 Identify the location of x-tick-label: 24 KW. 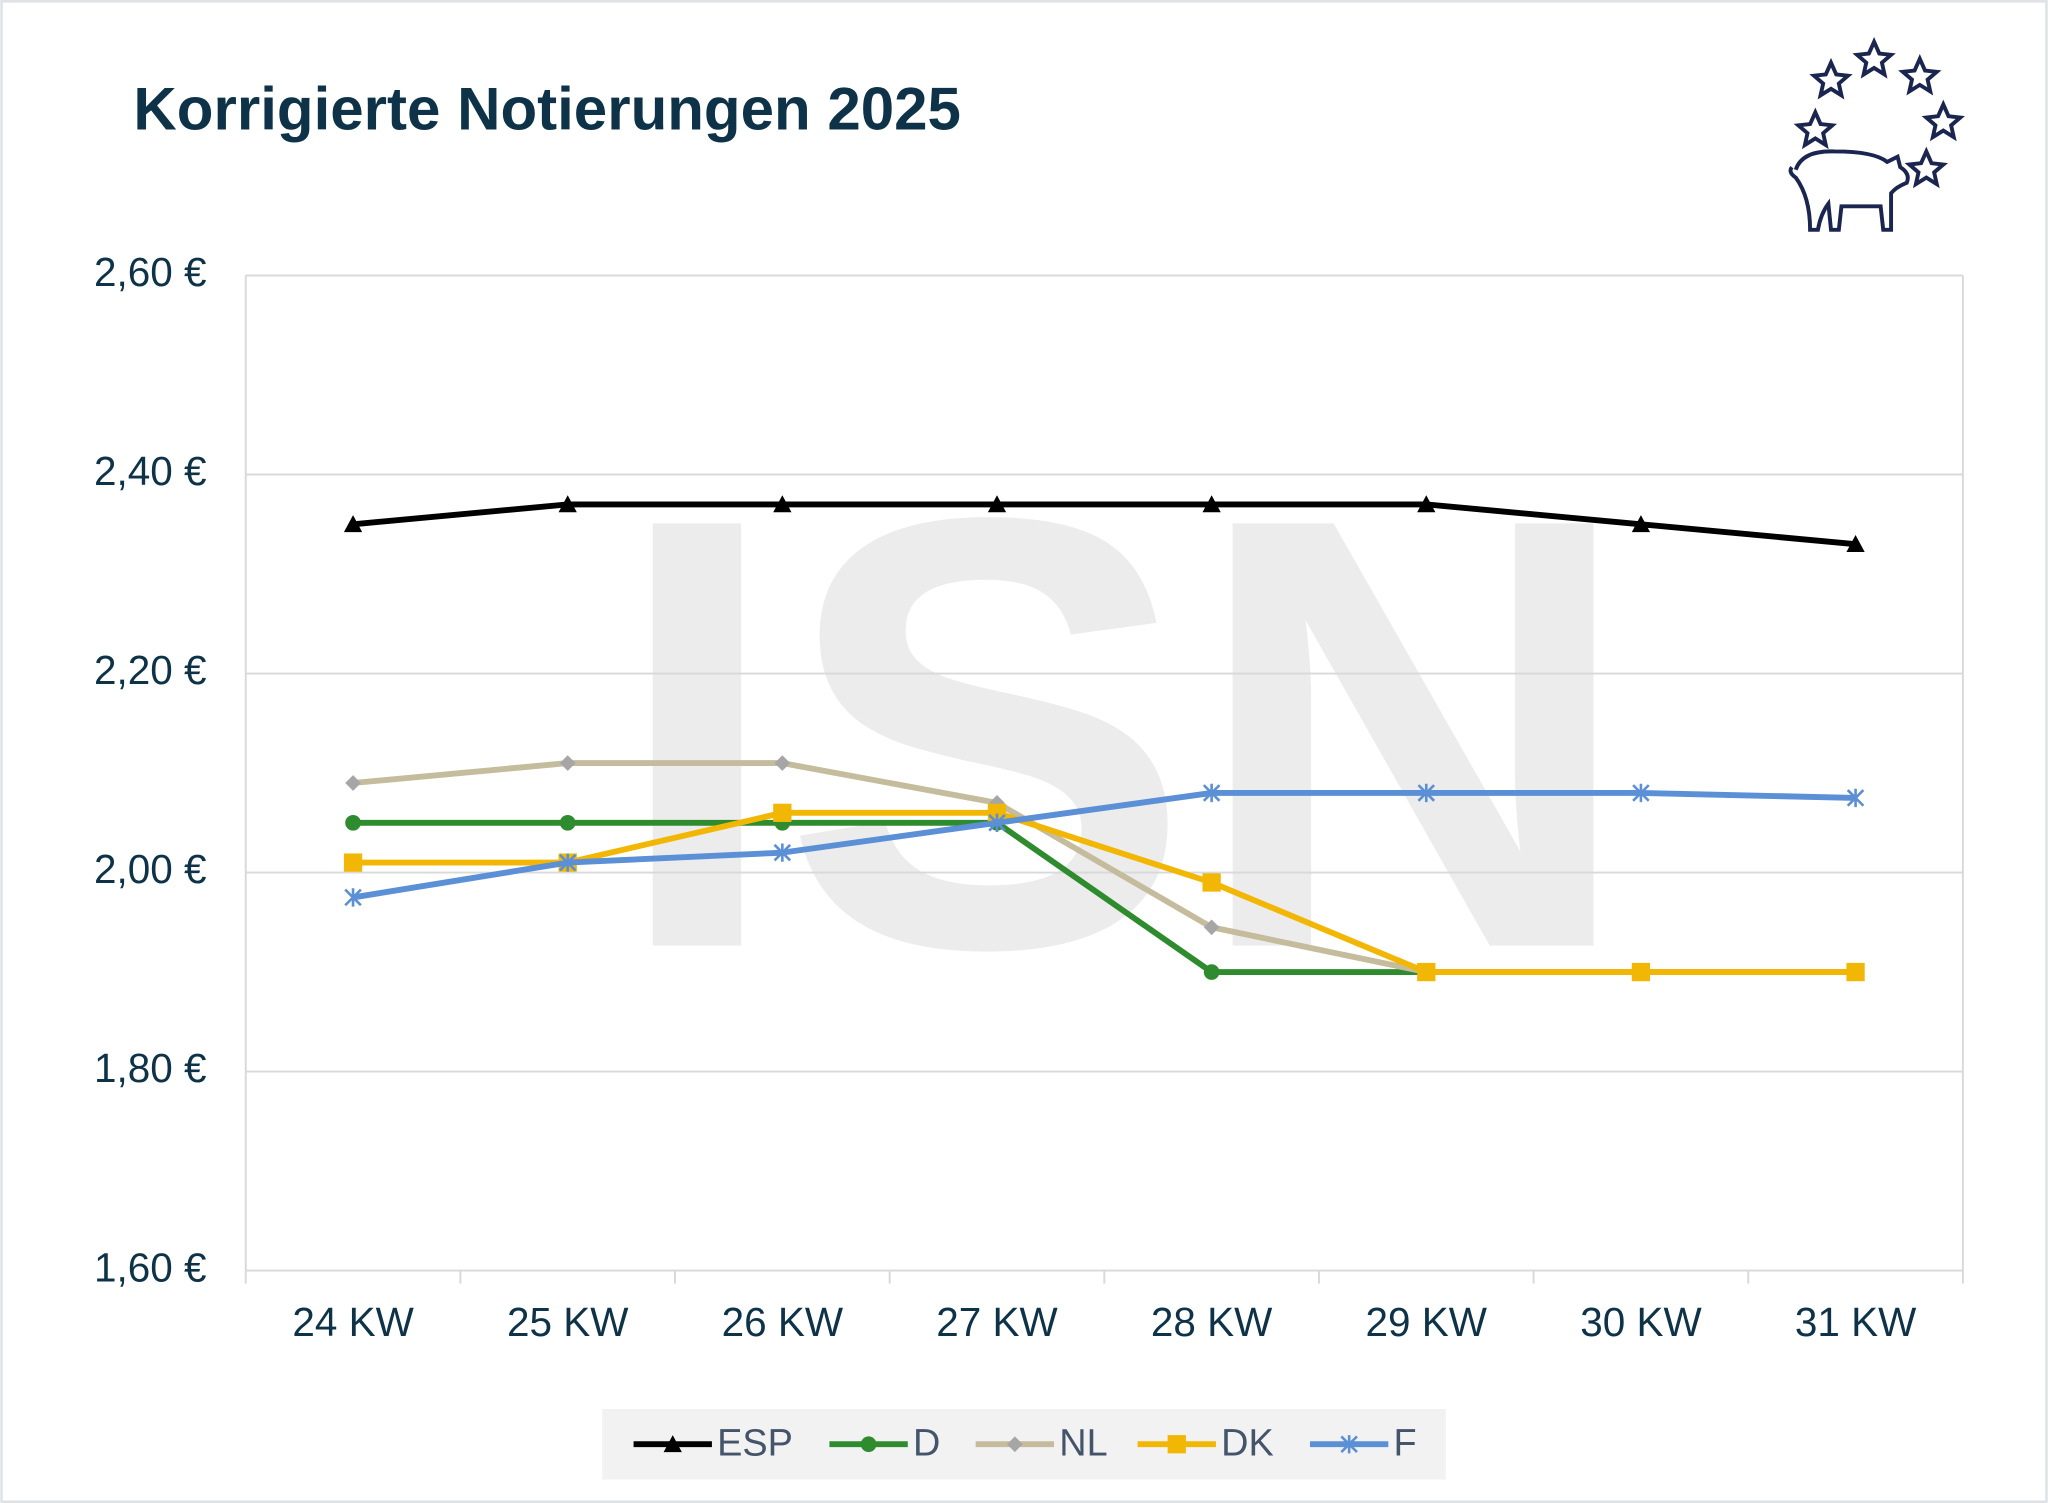
(353, 1322).